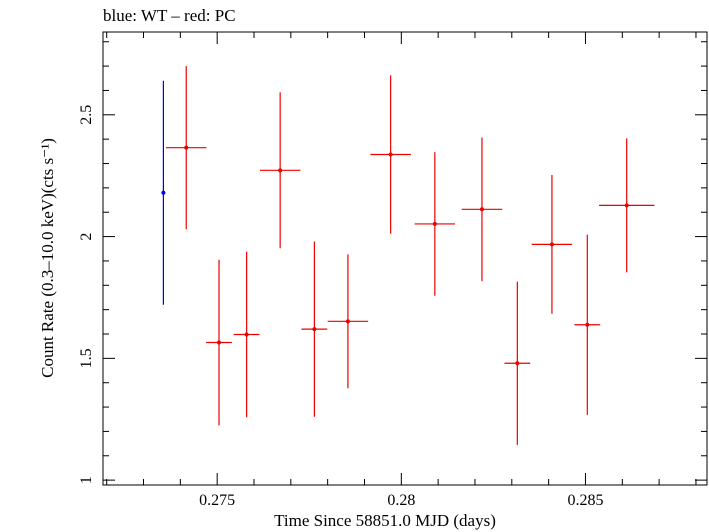  I want to click on chart-title: blue: WT – red: PC, so click(169, 15).